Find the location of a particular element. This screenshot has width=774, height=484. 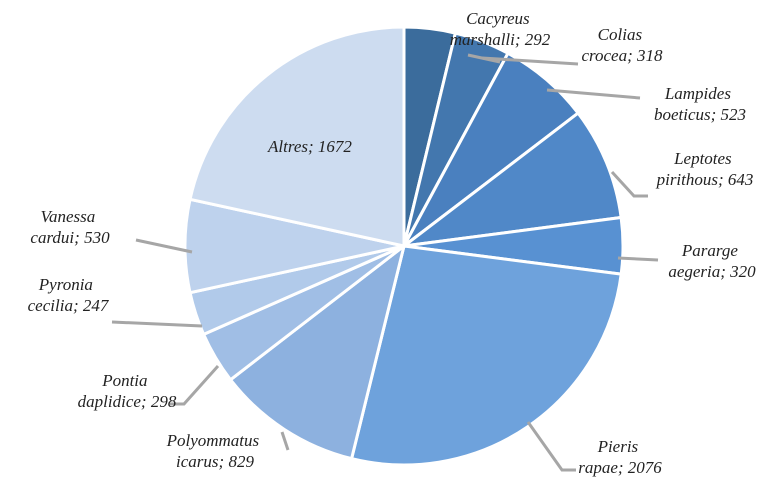

data-label-line: daplidice; 298 is located at coordinates (127, 401).